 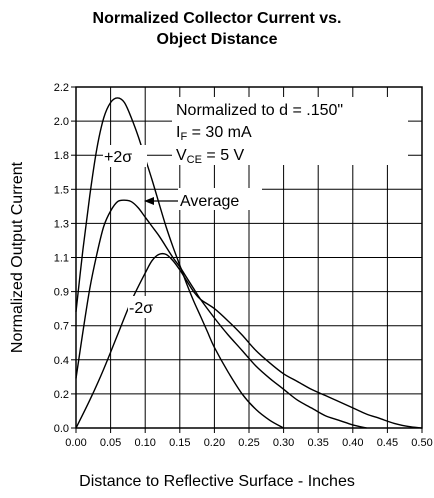 What do you see at coordinates (194, 160) in the screenshot?
I see `note-line3-sub: CE` at bounding box center [194, 160].